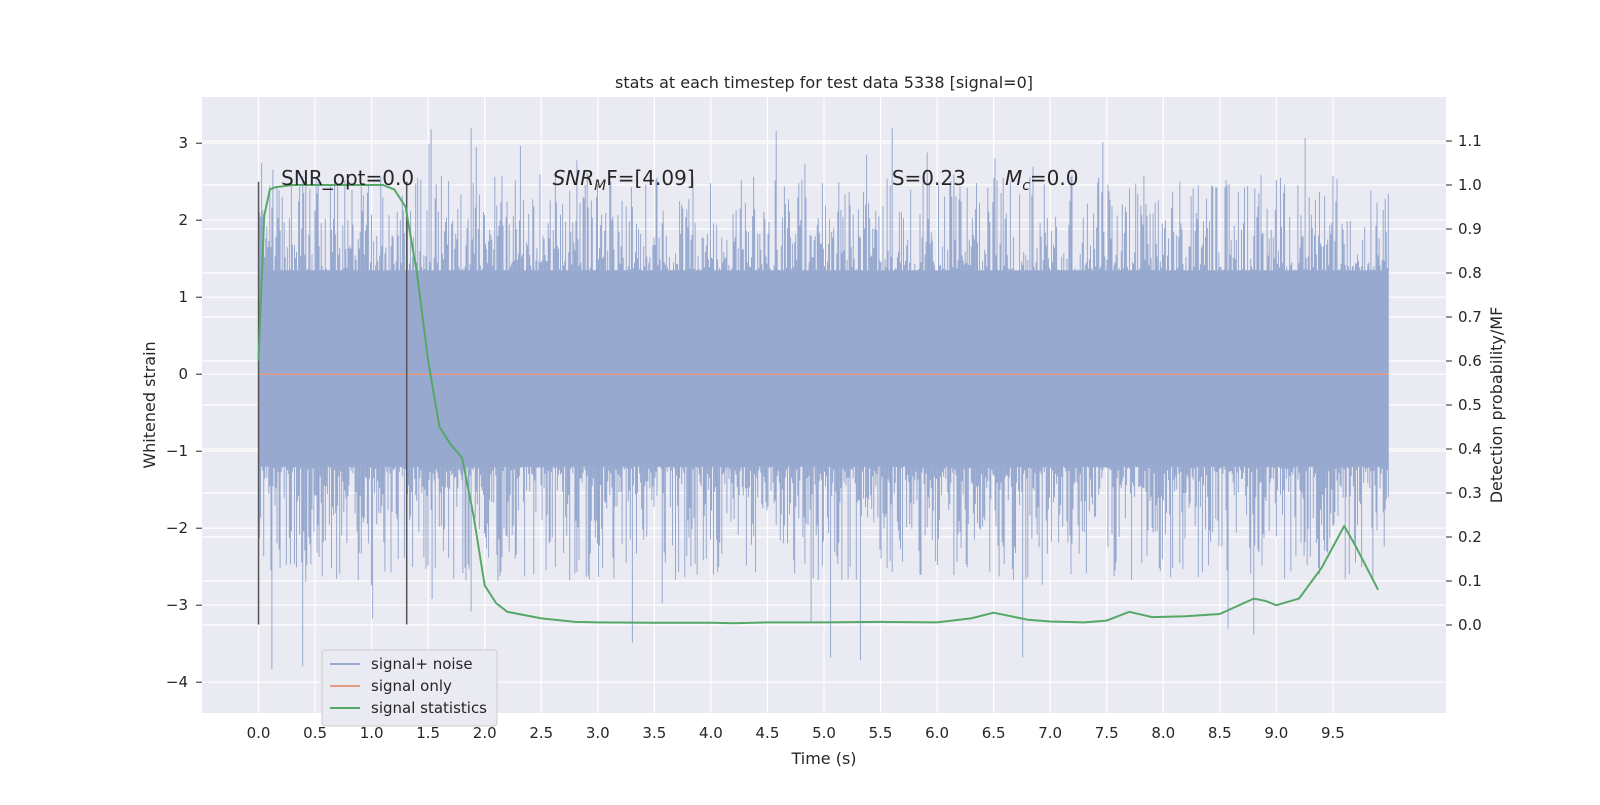 Image resolution: width=1600 pixels, height=805 pixels. Describe the element at coordinates (654, 733) in the screenshot. I see `x-tick-label-7: 3.5` at that location.